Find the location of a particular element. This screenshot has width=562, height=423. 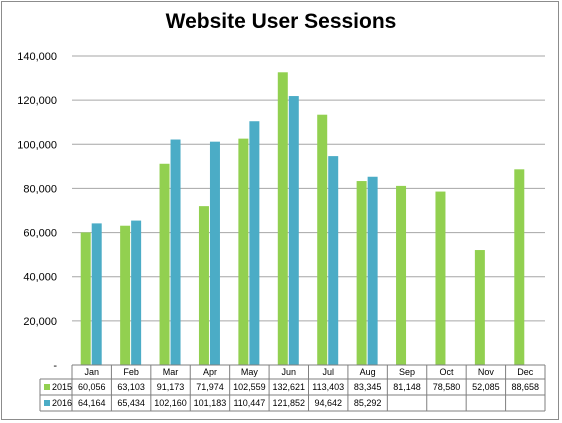

bar-2015-may is located at coordinates (243, 251).